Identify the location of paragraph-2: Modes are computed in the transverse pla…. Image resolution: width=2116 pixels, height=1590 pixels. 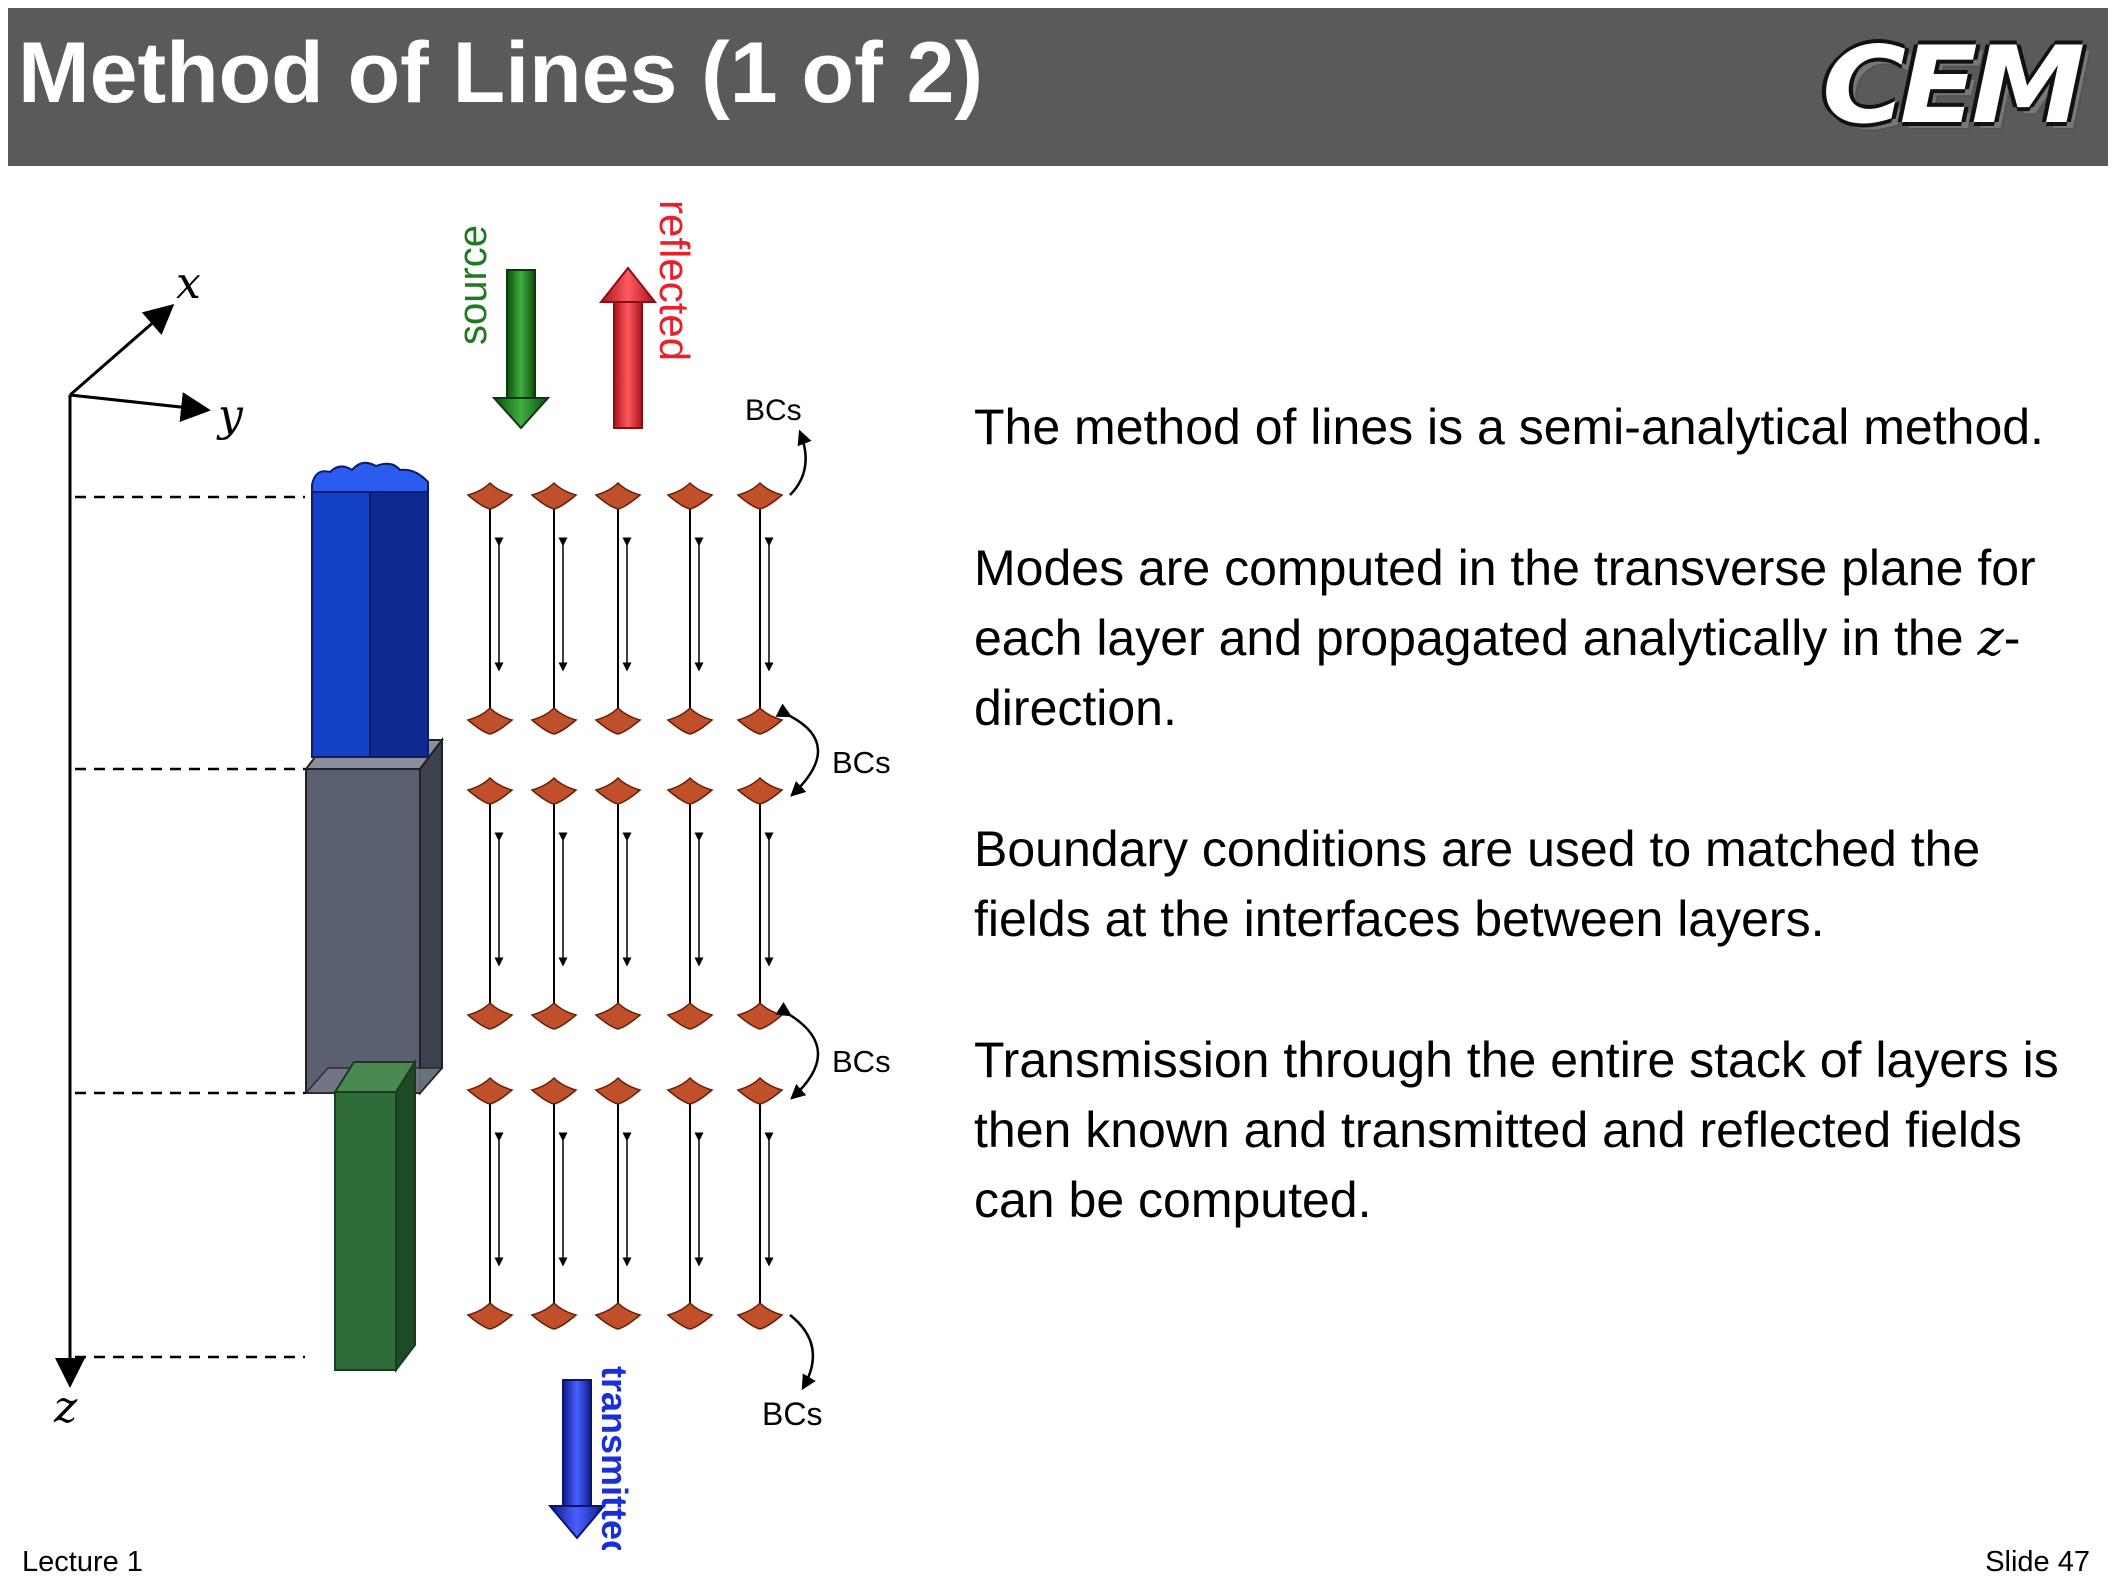
(1524, 638).